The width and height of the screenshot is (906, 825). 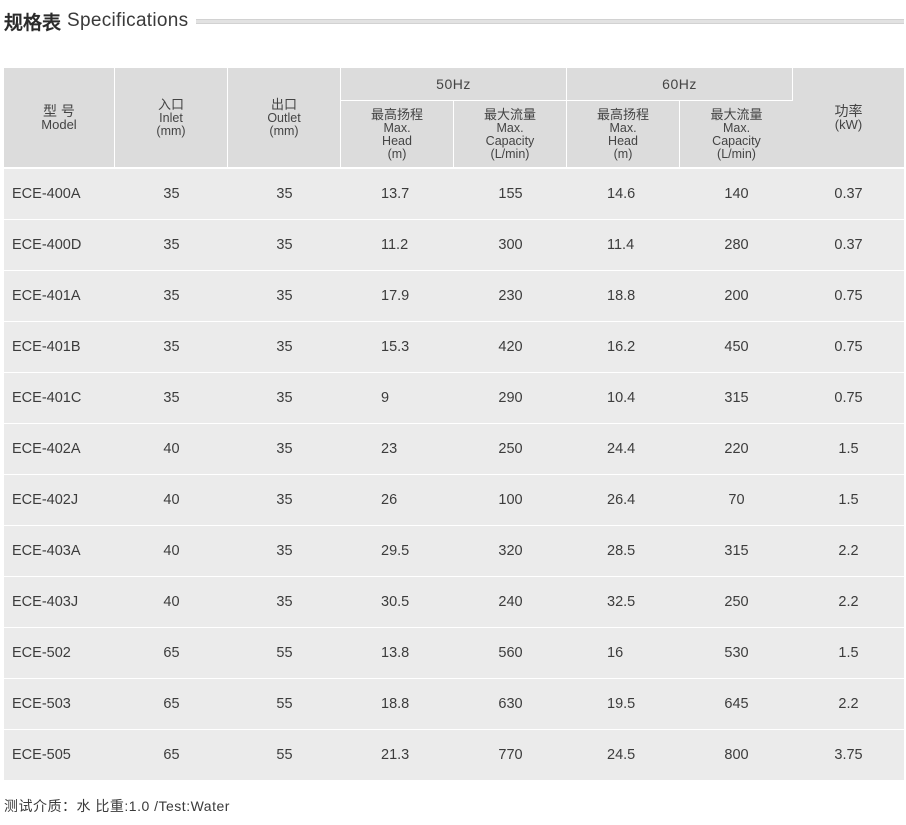 What do you see at coordinates (736, 153) in the screenshot?
I see `header-capacity-unit: (L/min)` at bounding box center [736, 153].